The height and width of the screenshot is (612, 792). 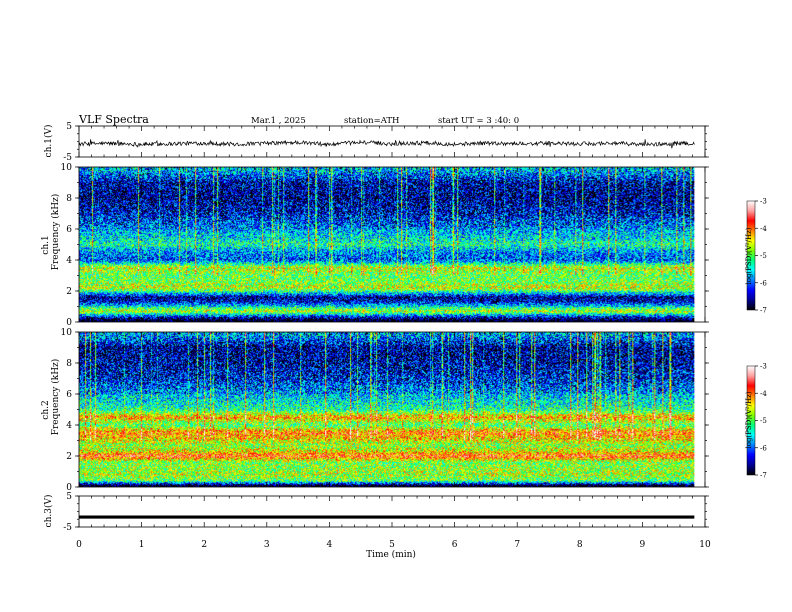 What do you see at coordinates (67, 528) in the screenshot?
I see `ch3-waveform-ytick-label: -5` at bounding box center [67, 528].